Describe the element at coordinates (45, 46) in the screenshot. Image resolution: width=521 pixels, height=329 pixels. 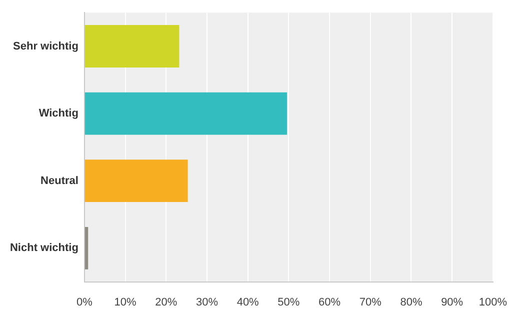
I see `y-tick-label: Sehr wichtig` at that location.